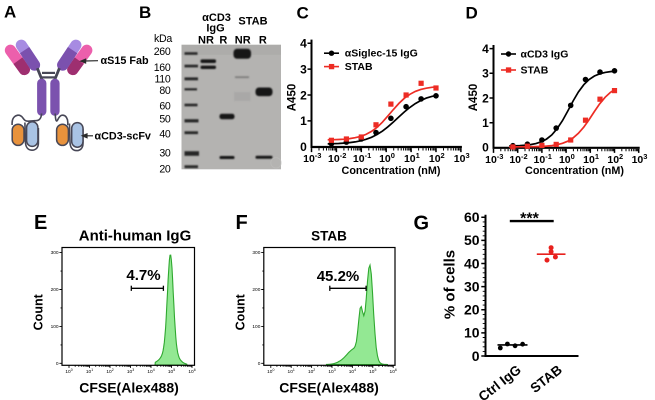  Describe the element at coordinates (422, 224) in the screenshot. I see `svg-text: G` at that location.